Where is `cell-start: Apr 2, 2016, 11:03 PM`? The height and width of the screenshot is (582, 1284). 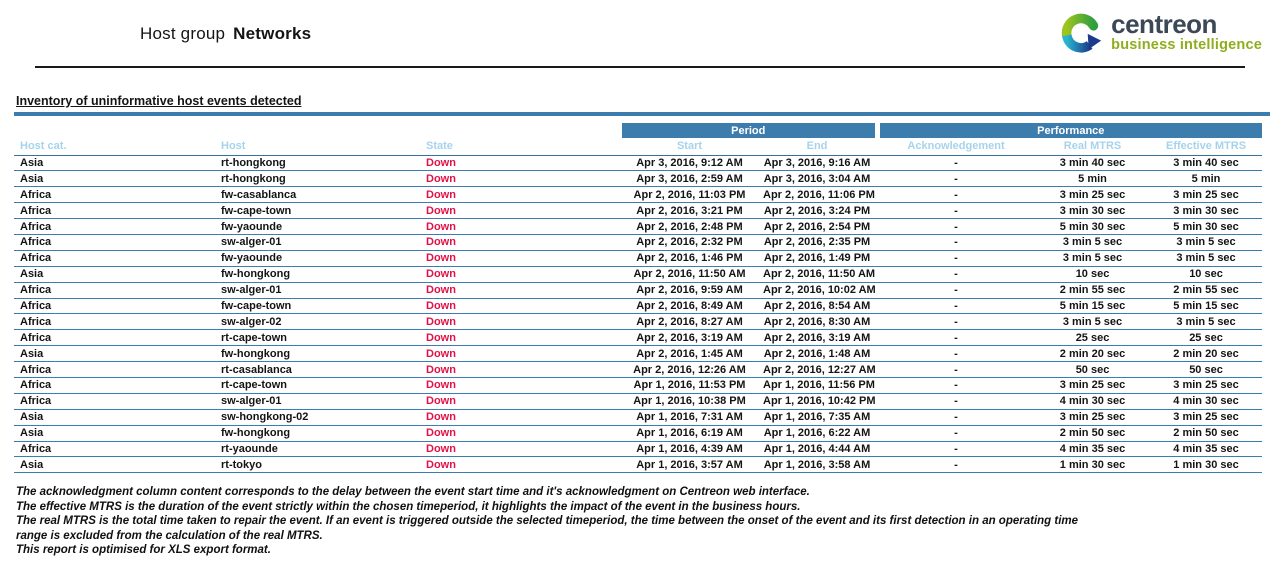 cell-start: Apr 2, 2016, 11:03 PM is located at coordinates (689, 195).